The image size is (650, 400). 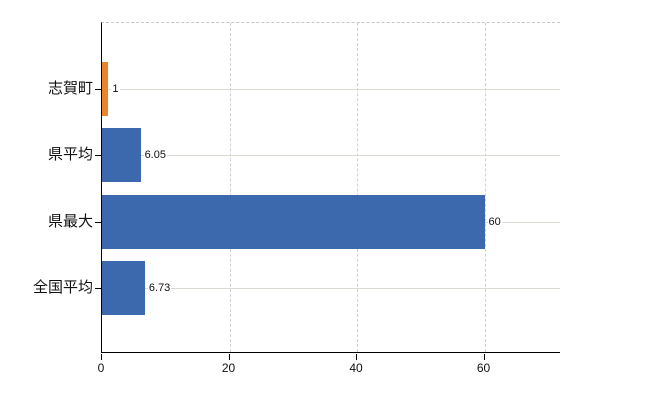 What do you see at coordinates (494, 222) in the screenshot?
I see `bar-value-label: 60` at bounding box center [494, 222].